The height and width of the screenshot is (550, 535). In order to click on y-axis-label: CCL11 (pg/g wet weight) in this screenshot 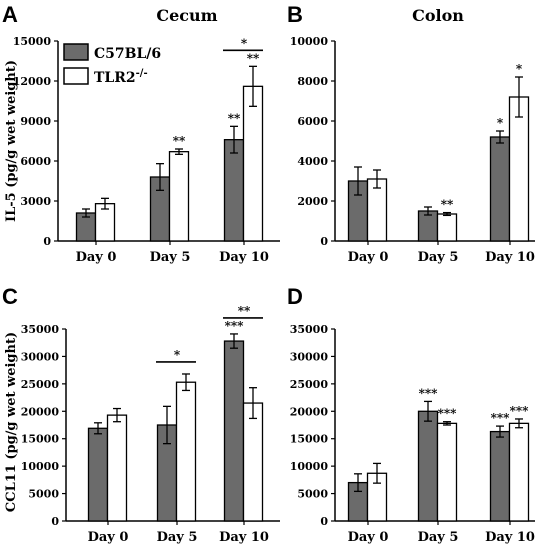, I will do `click(11, 422)`.